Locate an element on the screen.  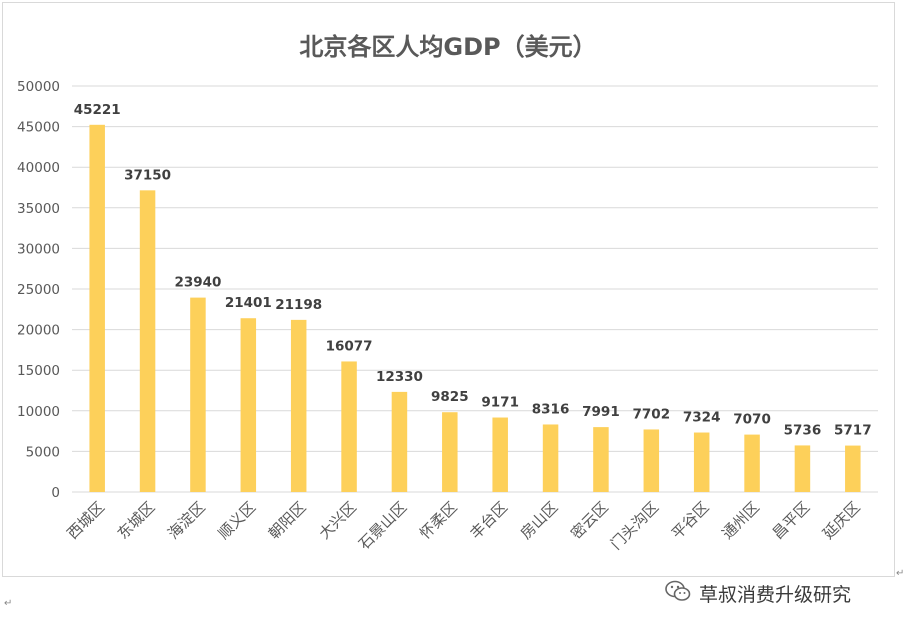
y-tick-label: 0 is located at coordinates (55, 493).